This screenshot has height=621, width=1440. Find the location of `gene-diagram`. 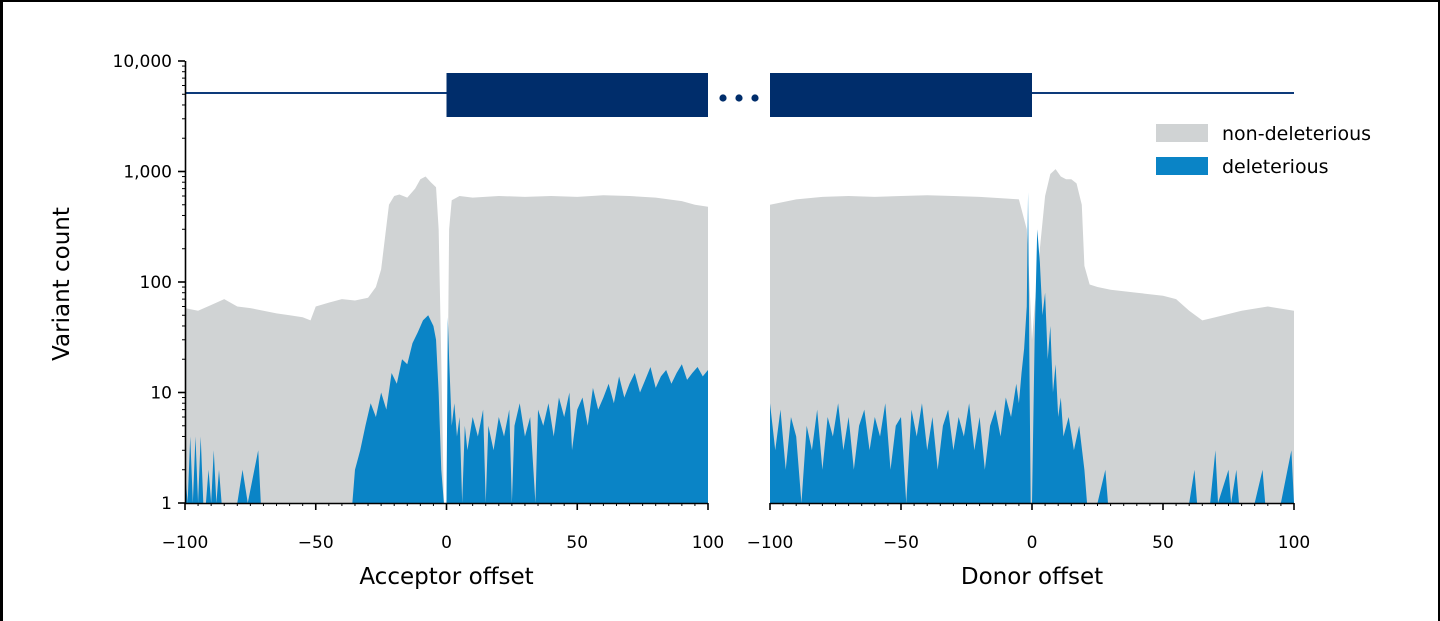

gene-diagram is located at coordinates (739, 95).